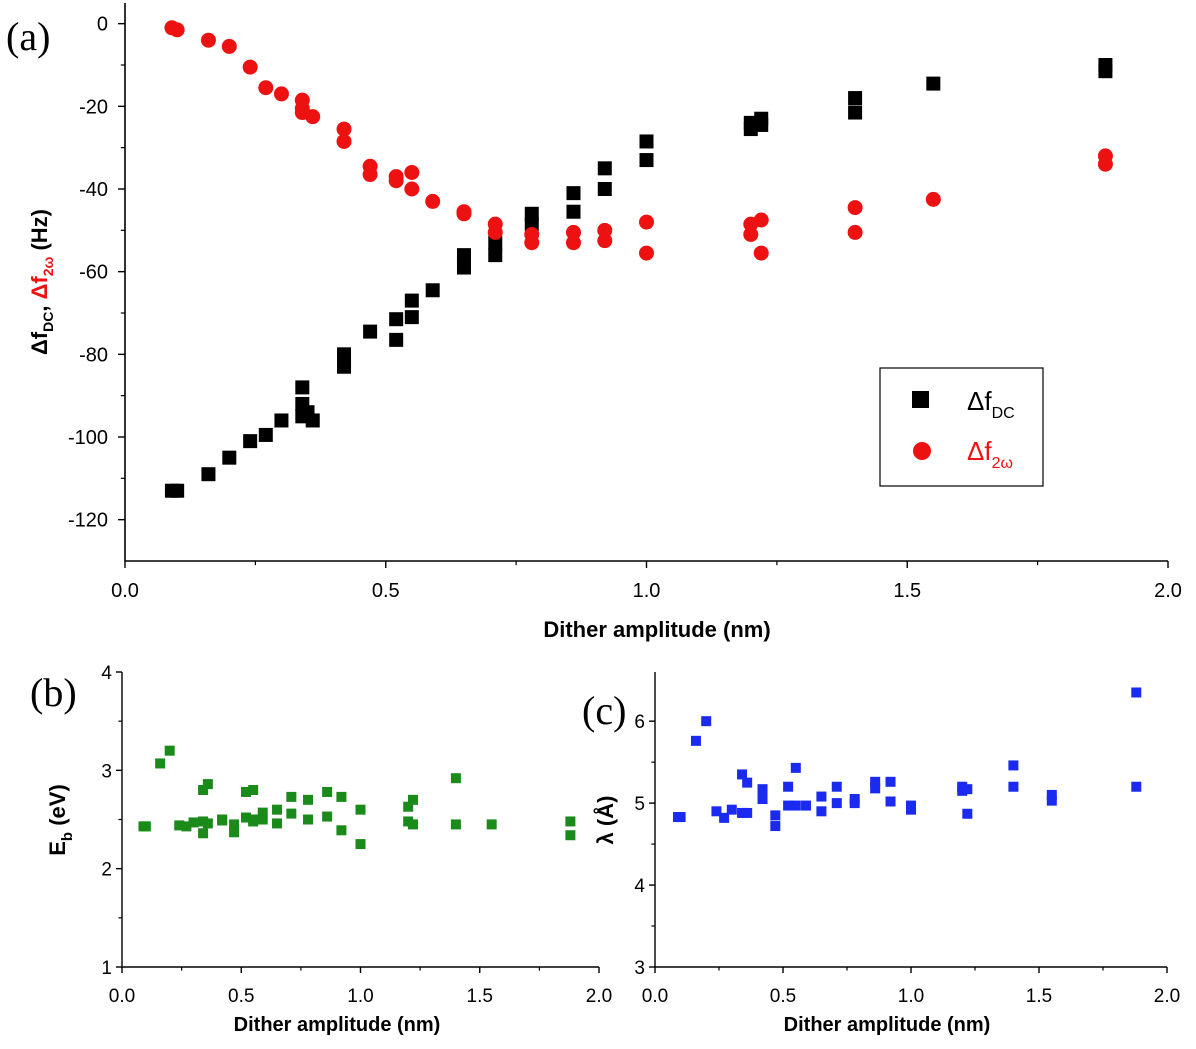 Image resolution: width=1196 pixels, height=1049 pixels. I want to click on panel-a-label: (a), so click(28, 36).